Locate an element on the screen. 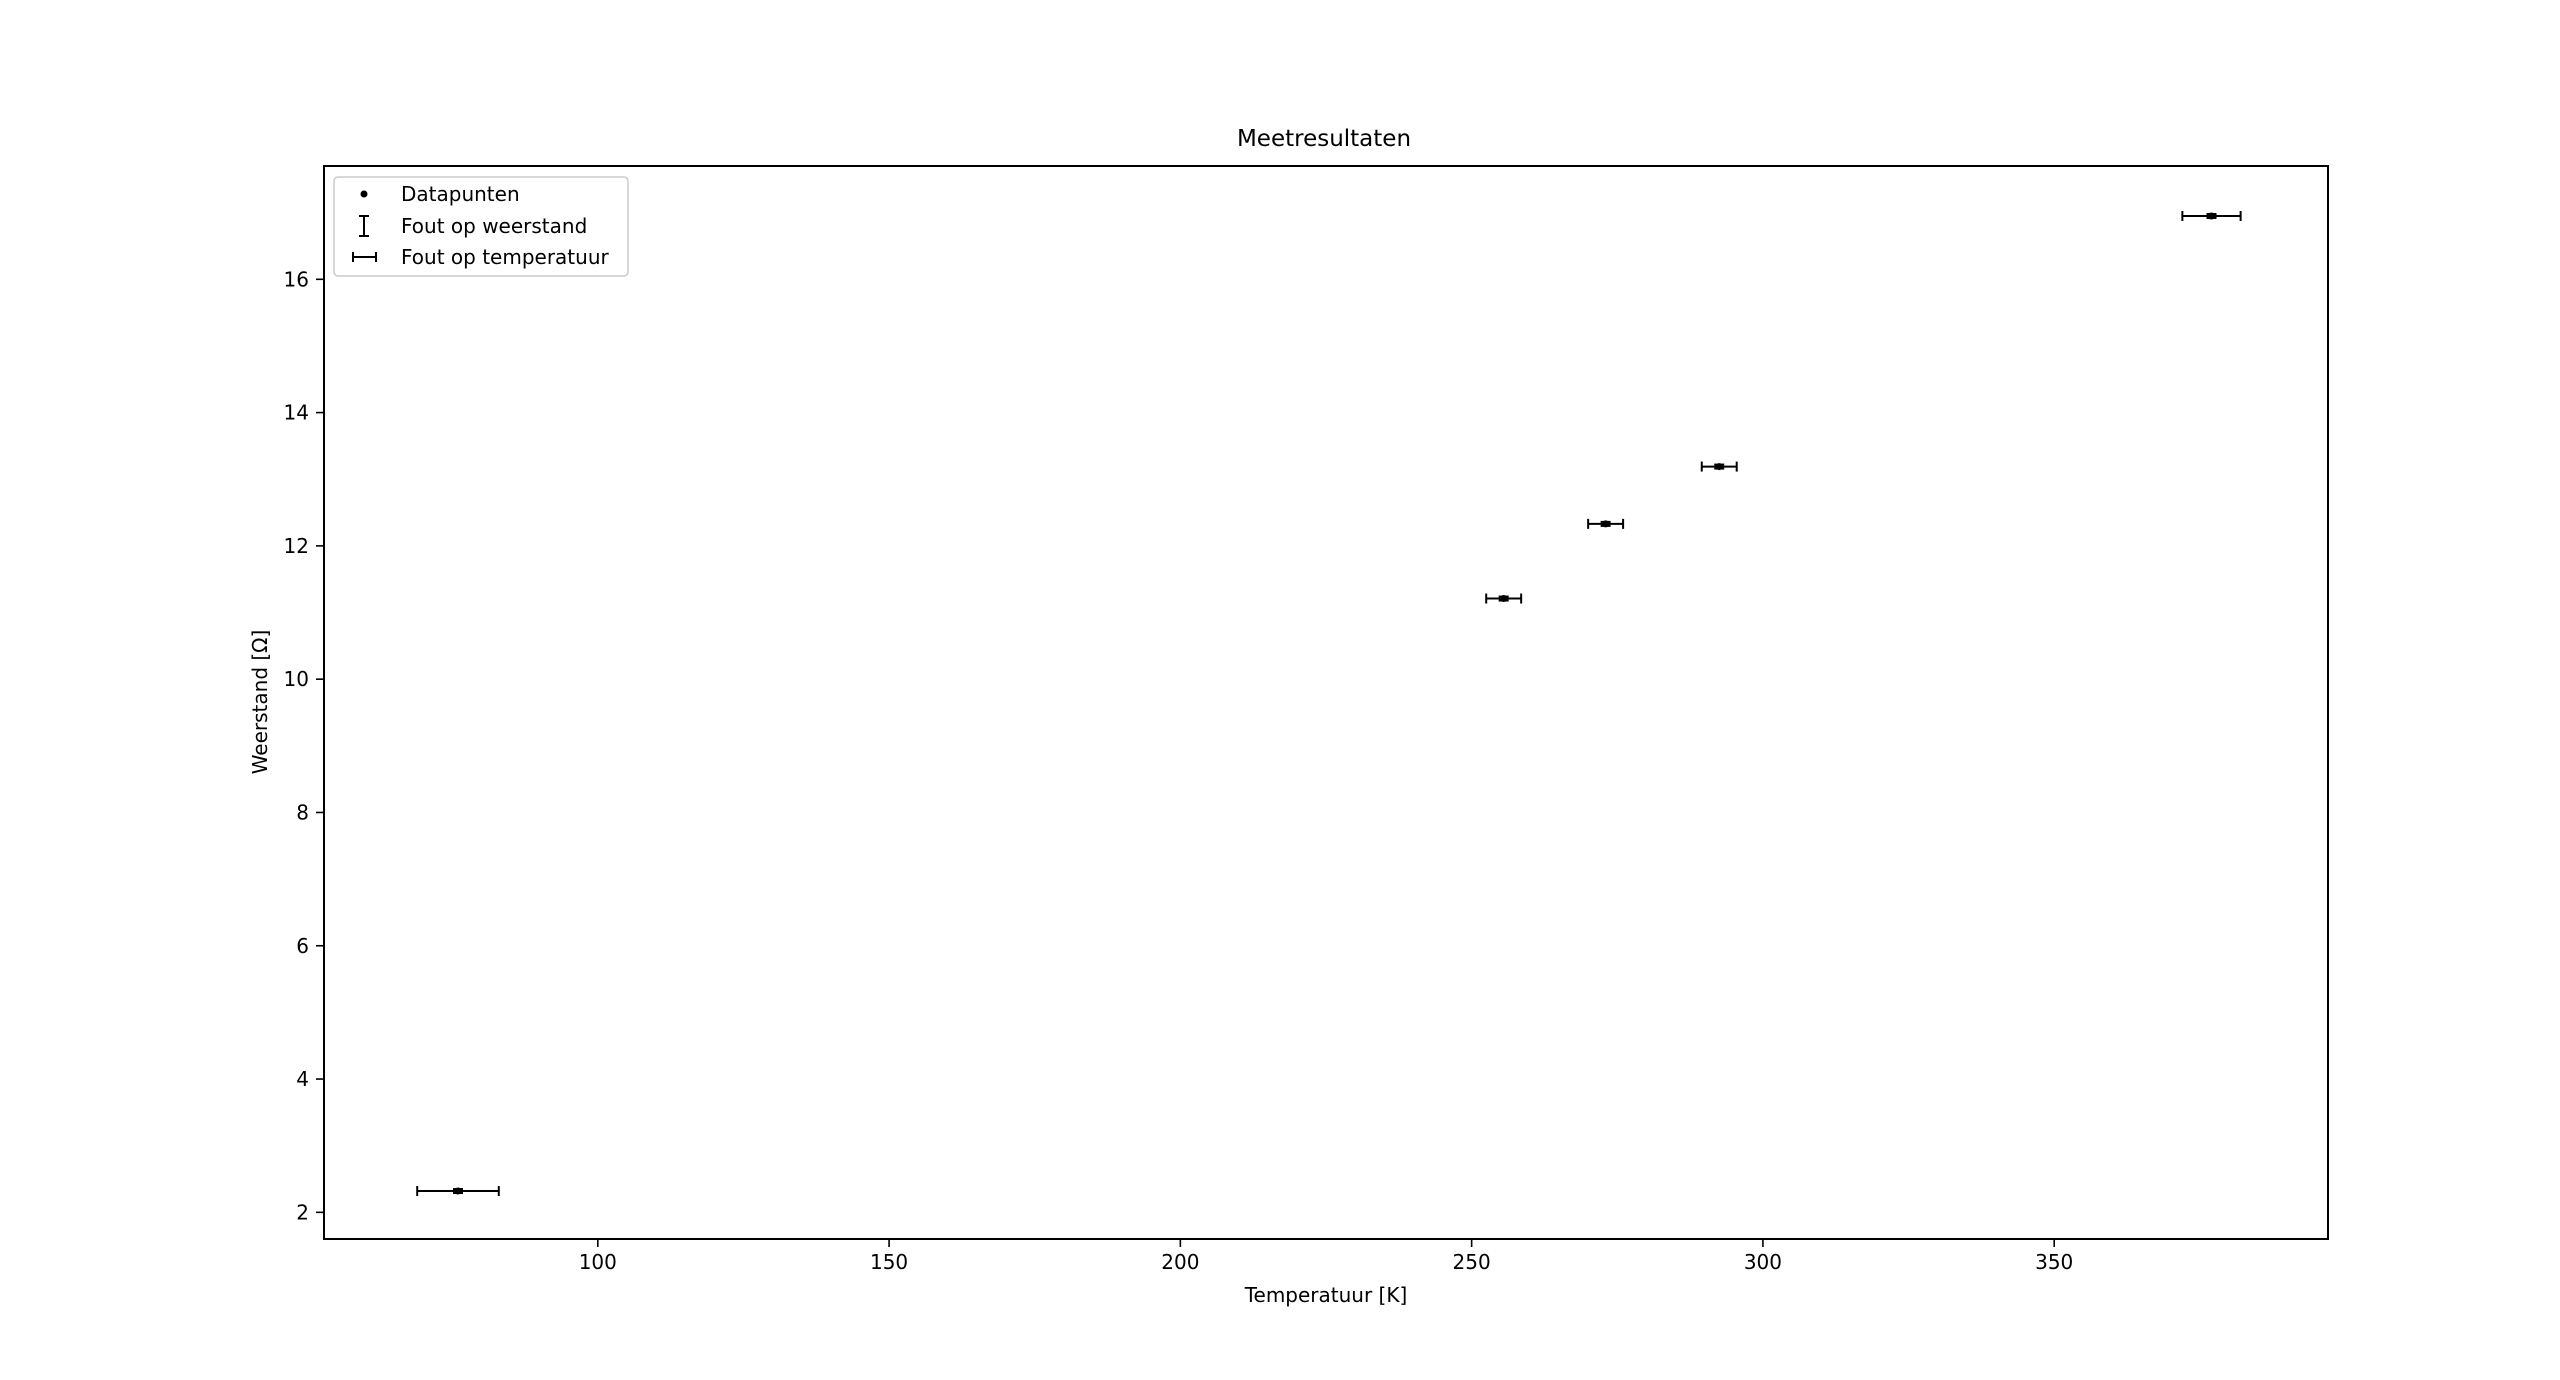 This screenshot has height=1380, width=2560. y-tick-label: 8 is located at coordinates (302, 812).